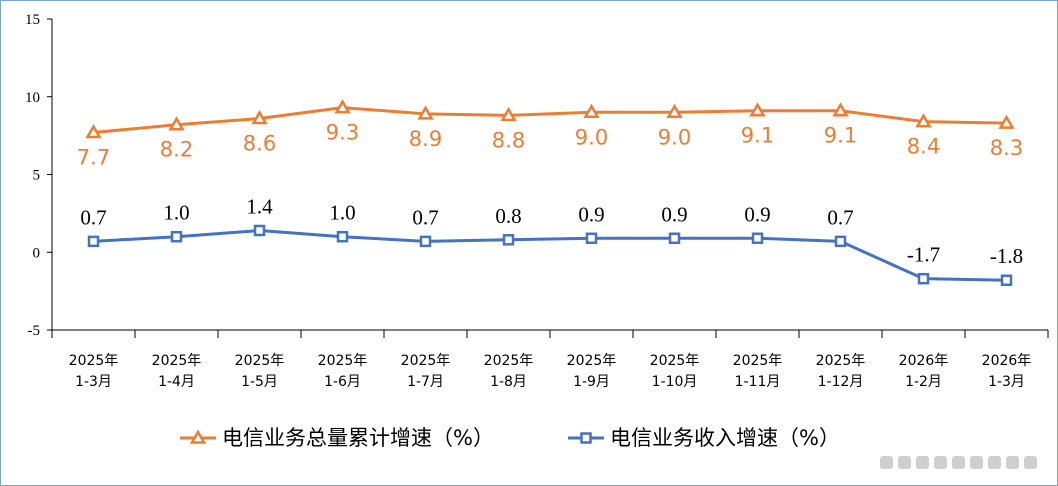 This screenshot has width=1058, height=486. What do you see at coordinates (358, 438) in the screenshot?
I see `legend-label: 电信业务总量累计增速（%）` at bounding box center [358, 438].